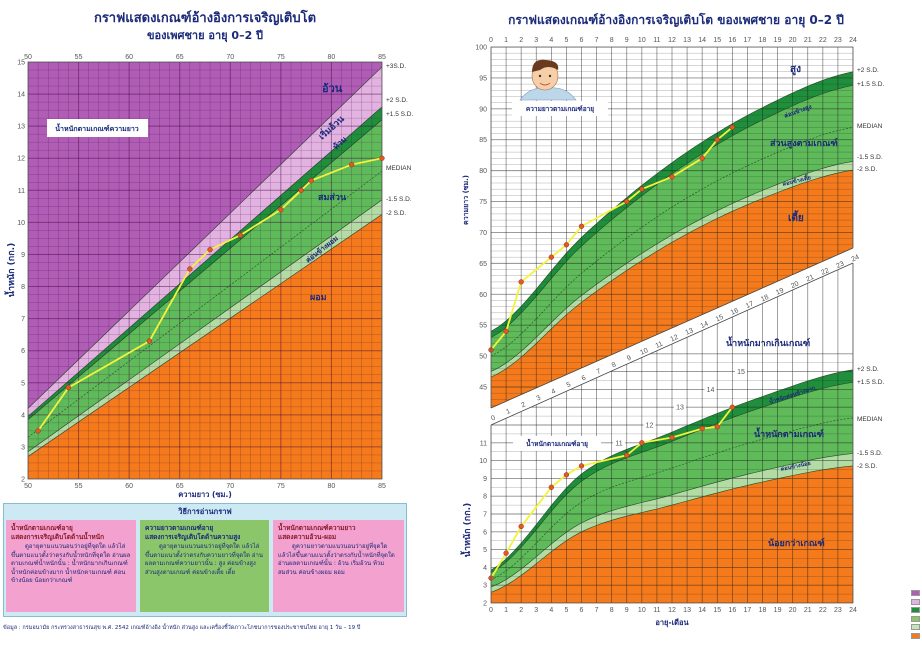 This screenshot has height=652, width=922. What do you see at coordinates (23, 415) in the screenshot?
I see `y-tick-label: 4` at bounding box center [23, 415].